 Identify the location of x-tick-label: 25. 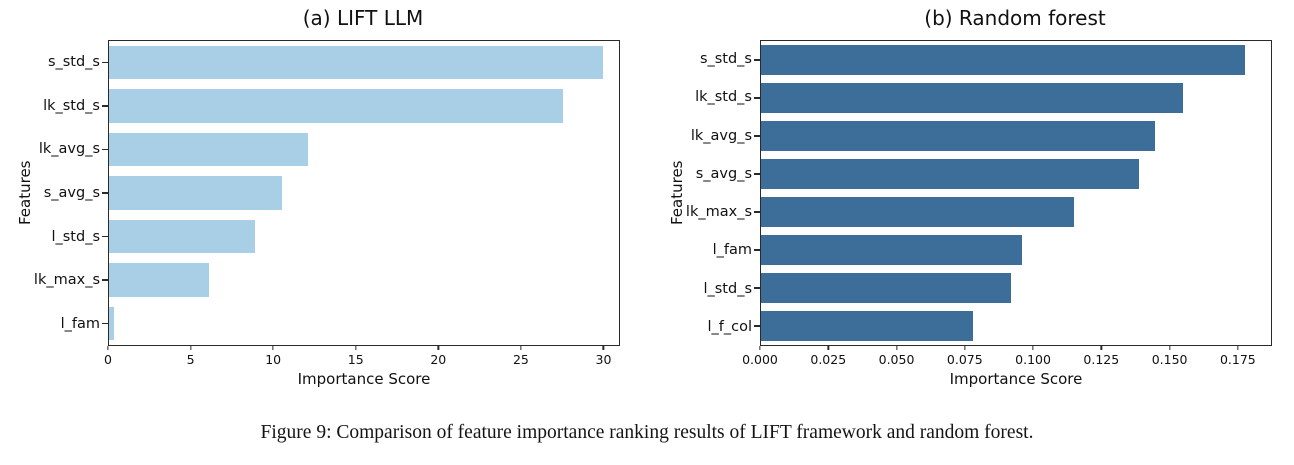
(520, 359).